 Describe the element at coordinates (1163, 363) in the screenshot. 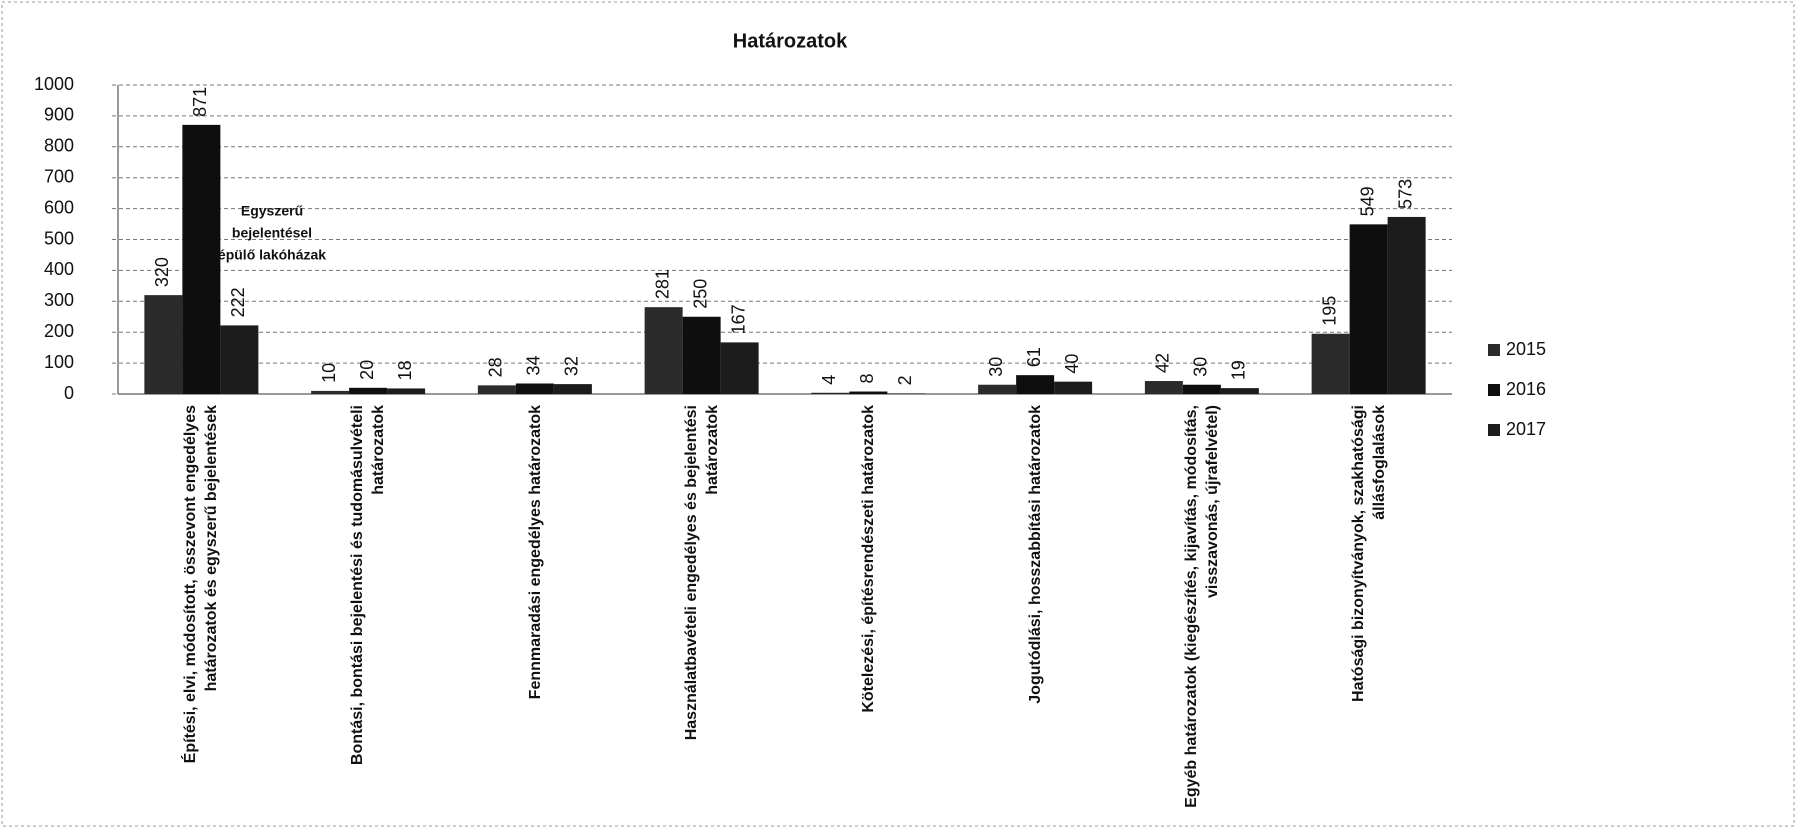

I see `data-label: 42` at that location.